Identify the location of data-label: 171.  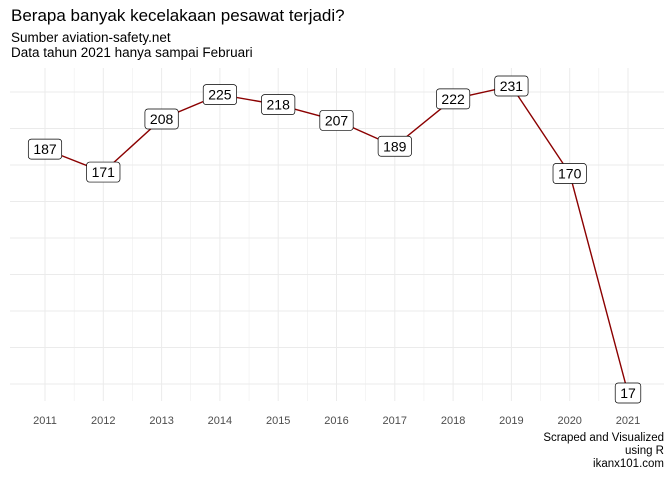
(103, 172).